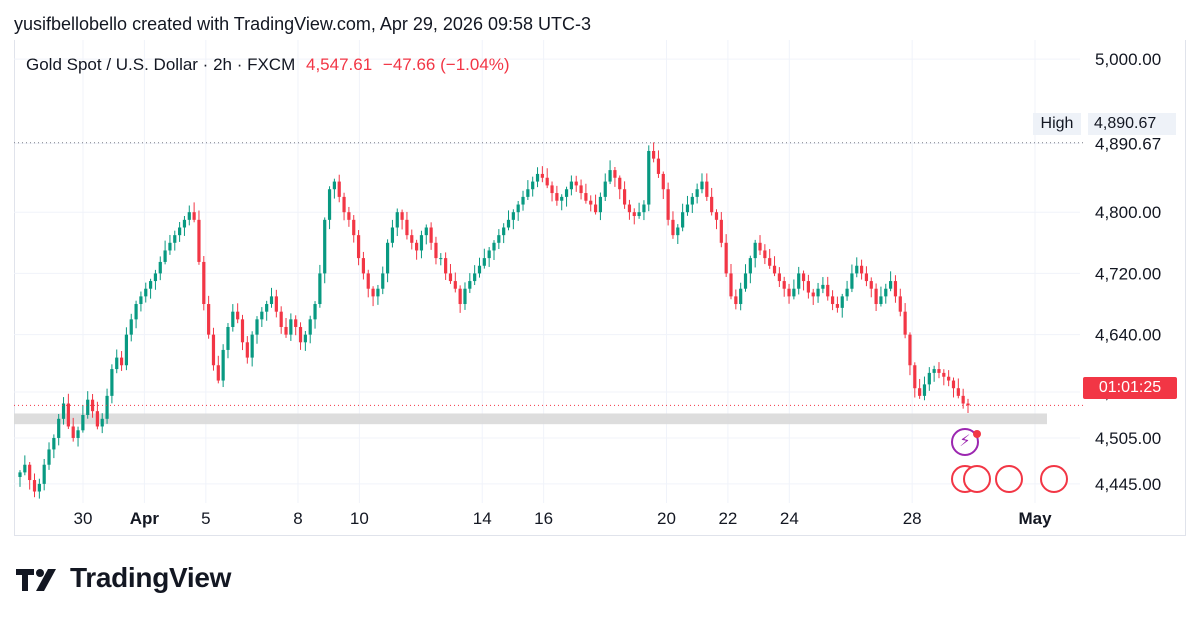 The height and width of the screenshot is (623, 1200). Describe the element at coordinates (40, 580) in the screenshot. I see `tradingview-logo-icon` at that location.